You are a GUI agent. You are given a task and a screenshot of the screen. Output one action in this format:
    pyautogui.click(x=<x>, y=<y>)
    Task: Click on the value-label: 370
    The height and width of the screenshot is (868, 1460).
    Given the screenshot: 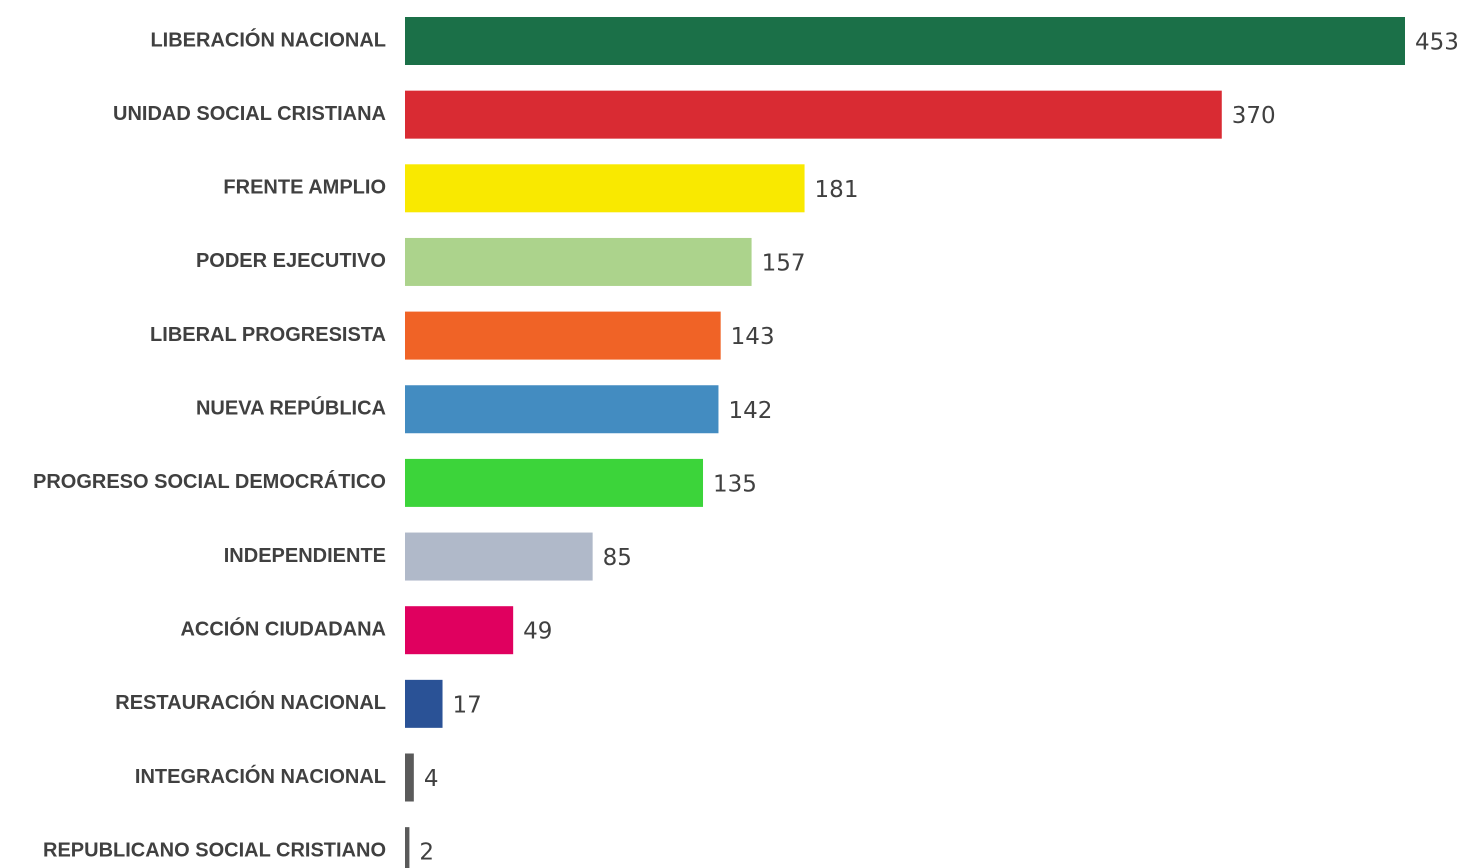 What is the action you would take?
    pyautogui.click(x=1254, y=116)
    